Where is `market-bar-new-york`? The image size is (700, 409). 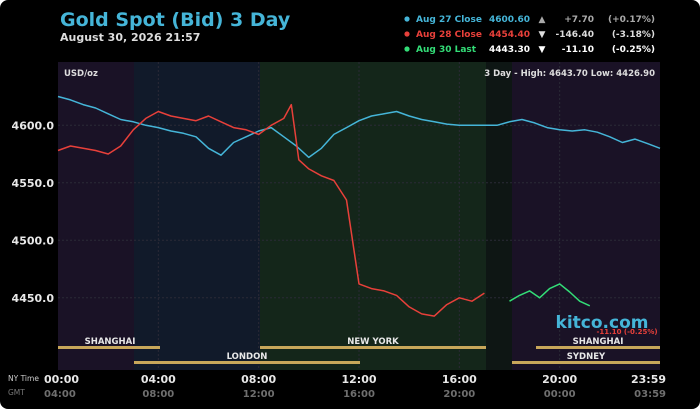 market-bar-new-york is located at coordinates (373, 347).